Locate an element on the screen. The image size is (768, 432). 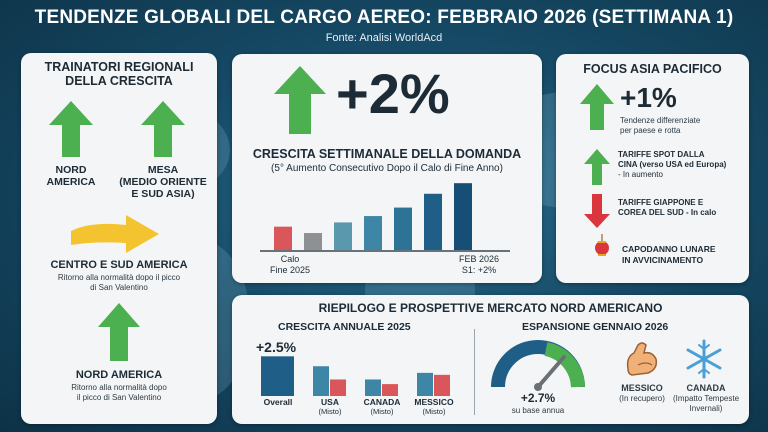
regional-heading: TRAINATORI REGIONALI DELLA CRESCITA is located at coordinates (119, 74).